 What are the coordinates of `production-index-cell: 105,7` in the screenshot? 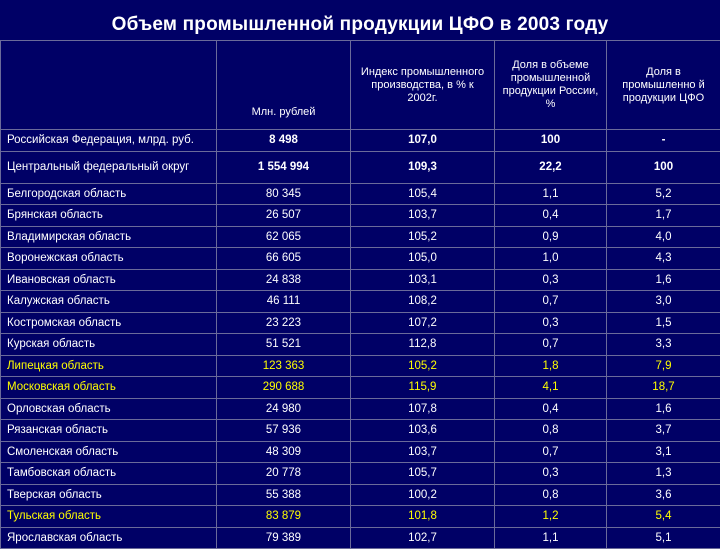 It's located at (423, 474).